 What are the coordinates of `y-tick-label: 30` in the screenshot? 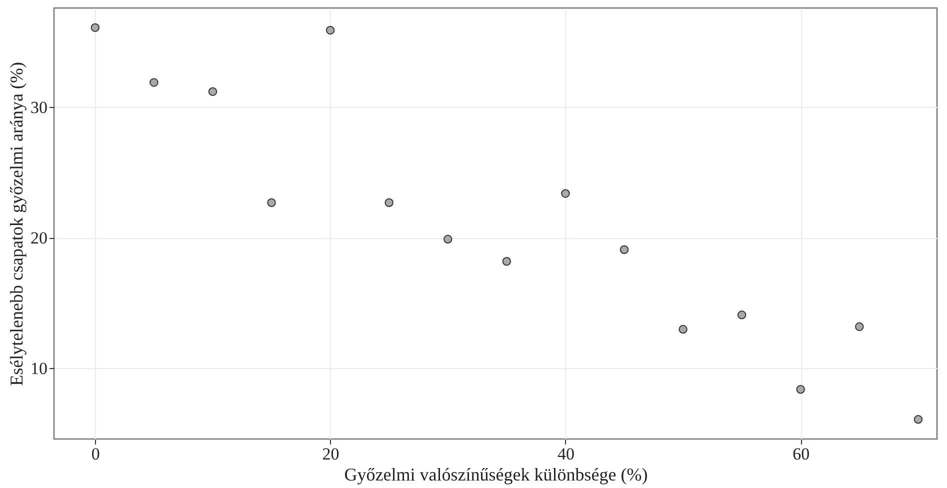 It's located at (39, 107).